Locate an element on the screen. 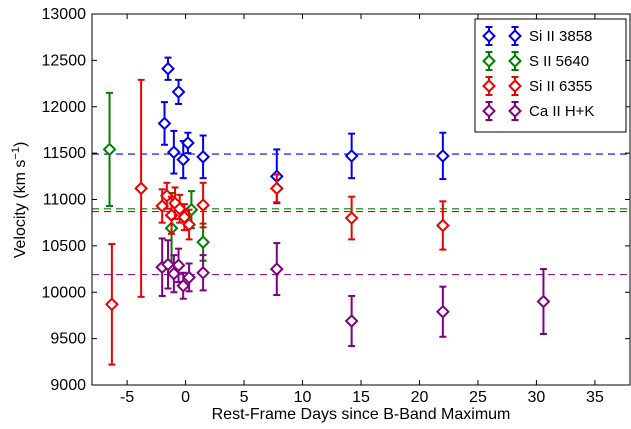  y-tick-label: 11000 is located at coordinates (64, 200).